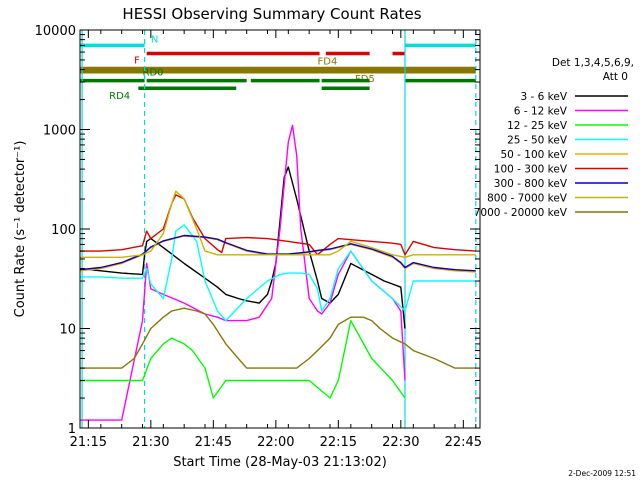 Image resolution: width=640 pixels, height=480 pixels. Describe the element at coordinates (531, 184) in the screenshot. I see `legend-label-6: 300 - 800 keV` at that location.